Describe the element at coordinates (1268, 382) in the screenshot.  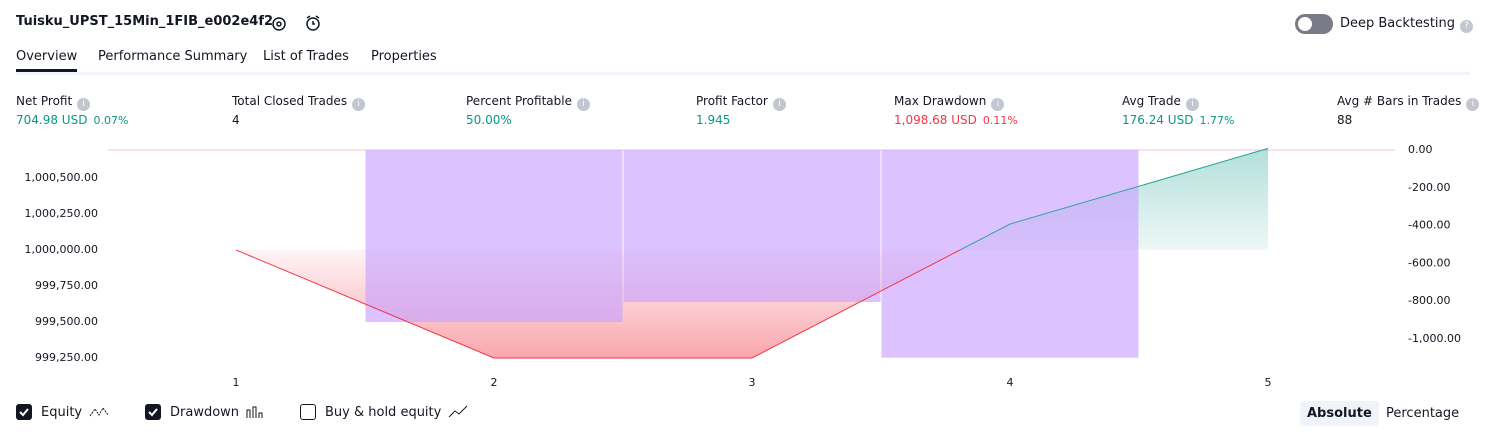
I see `x-tick-label: 5` at that location.